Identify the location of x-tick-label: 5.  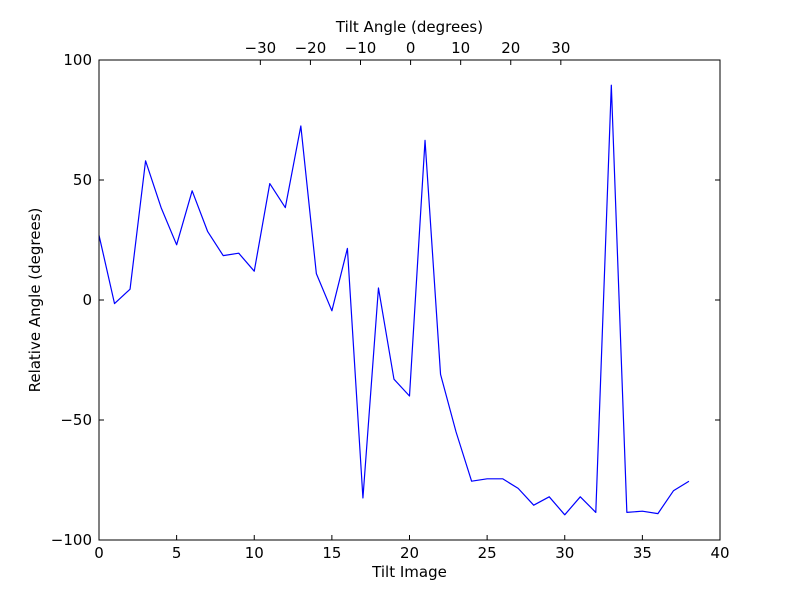
(177, 553).